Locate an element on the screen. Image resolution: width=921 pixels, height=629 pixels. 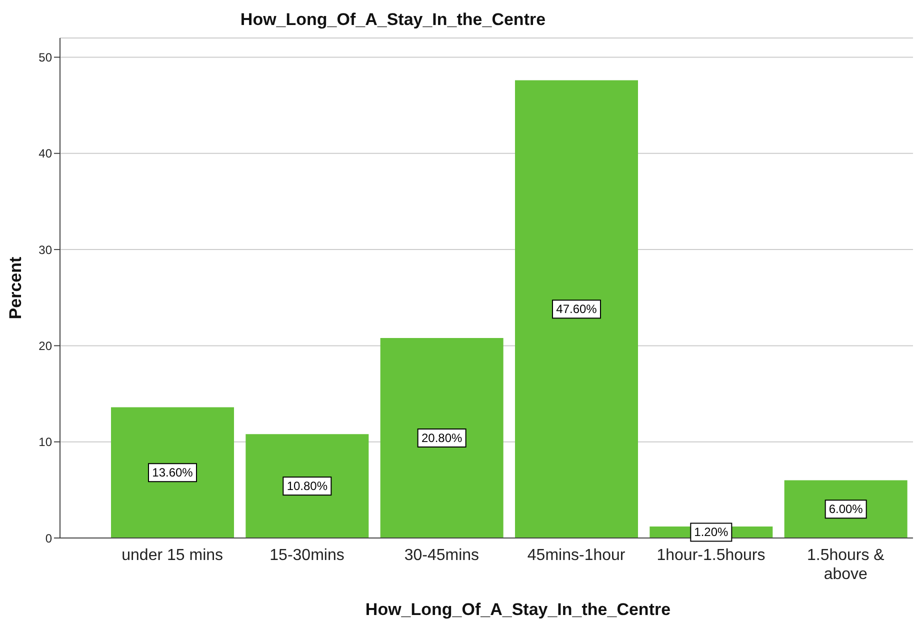
x-tick-label: 30-45mins is located at coordinates (442, 555).